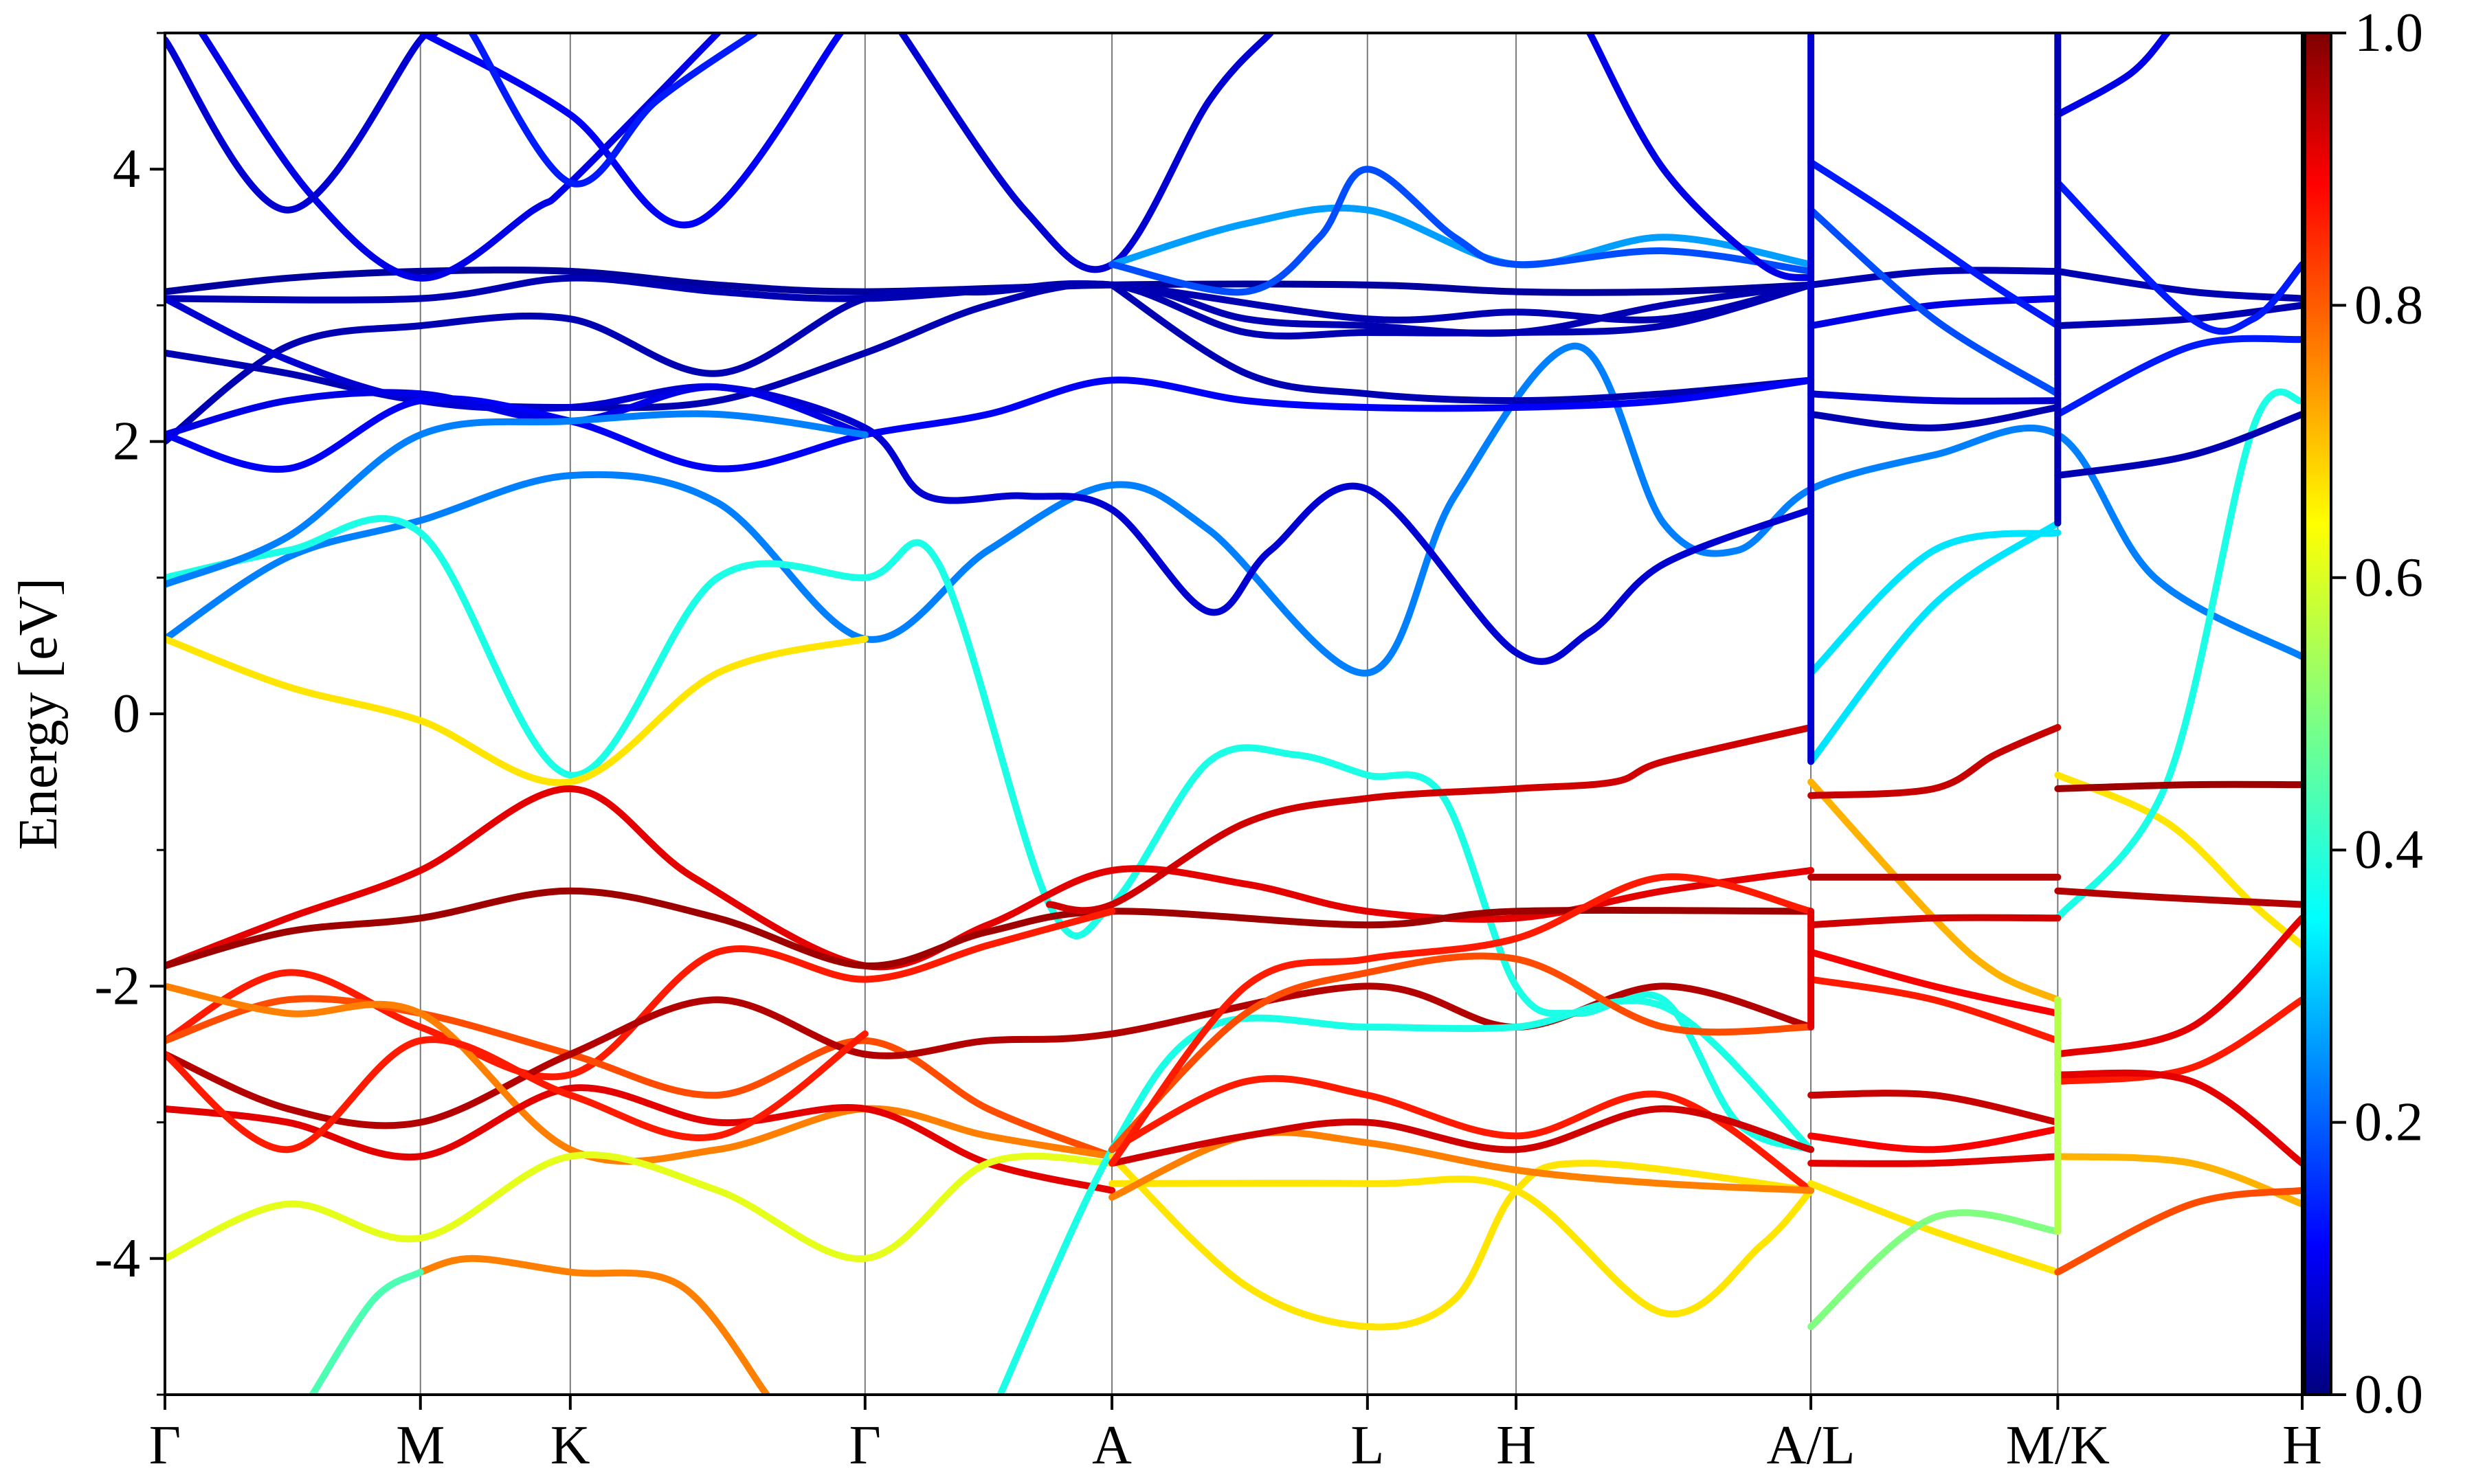  Describe the element at coordinates (1811, 1445) in the screenshot. I see `x-tick-label-7: A/L` at that location.